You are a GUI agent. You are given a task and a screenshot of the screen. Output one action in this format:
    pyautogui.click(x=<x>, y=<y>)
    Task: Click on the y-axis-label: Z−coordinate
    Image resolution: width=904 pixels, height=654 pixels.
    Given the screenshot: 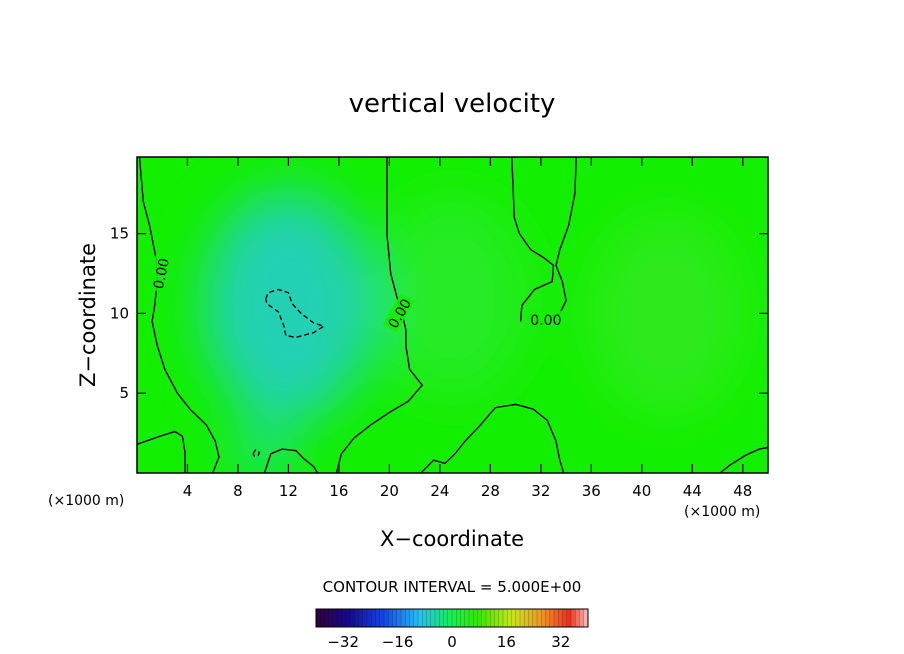 What is the action you would take?
    pyautogui.click(x=88, y=315)
    